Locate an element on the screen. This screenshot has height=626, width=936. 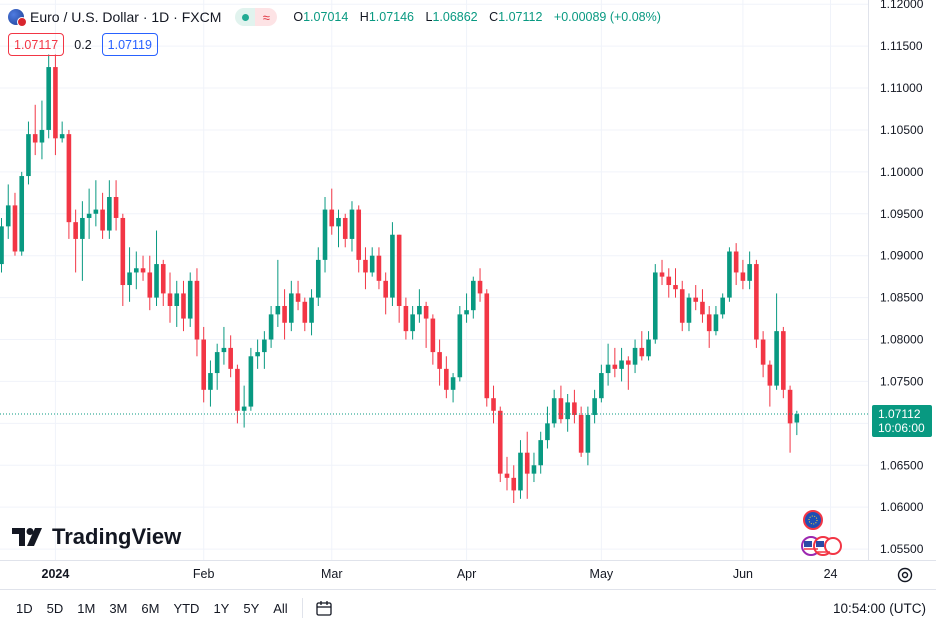
price-tick-label: 1.09500 is located at coordinates (902, 214).